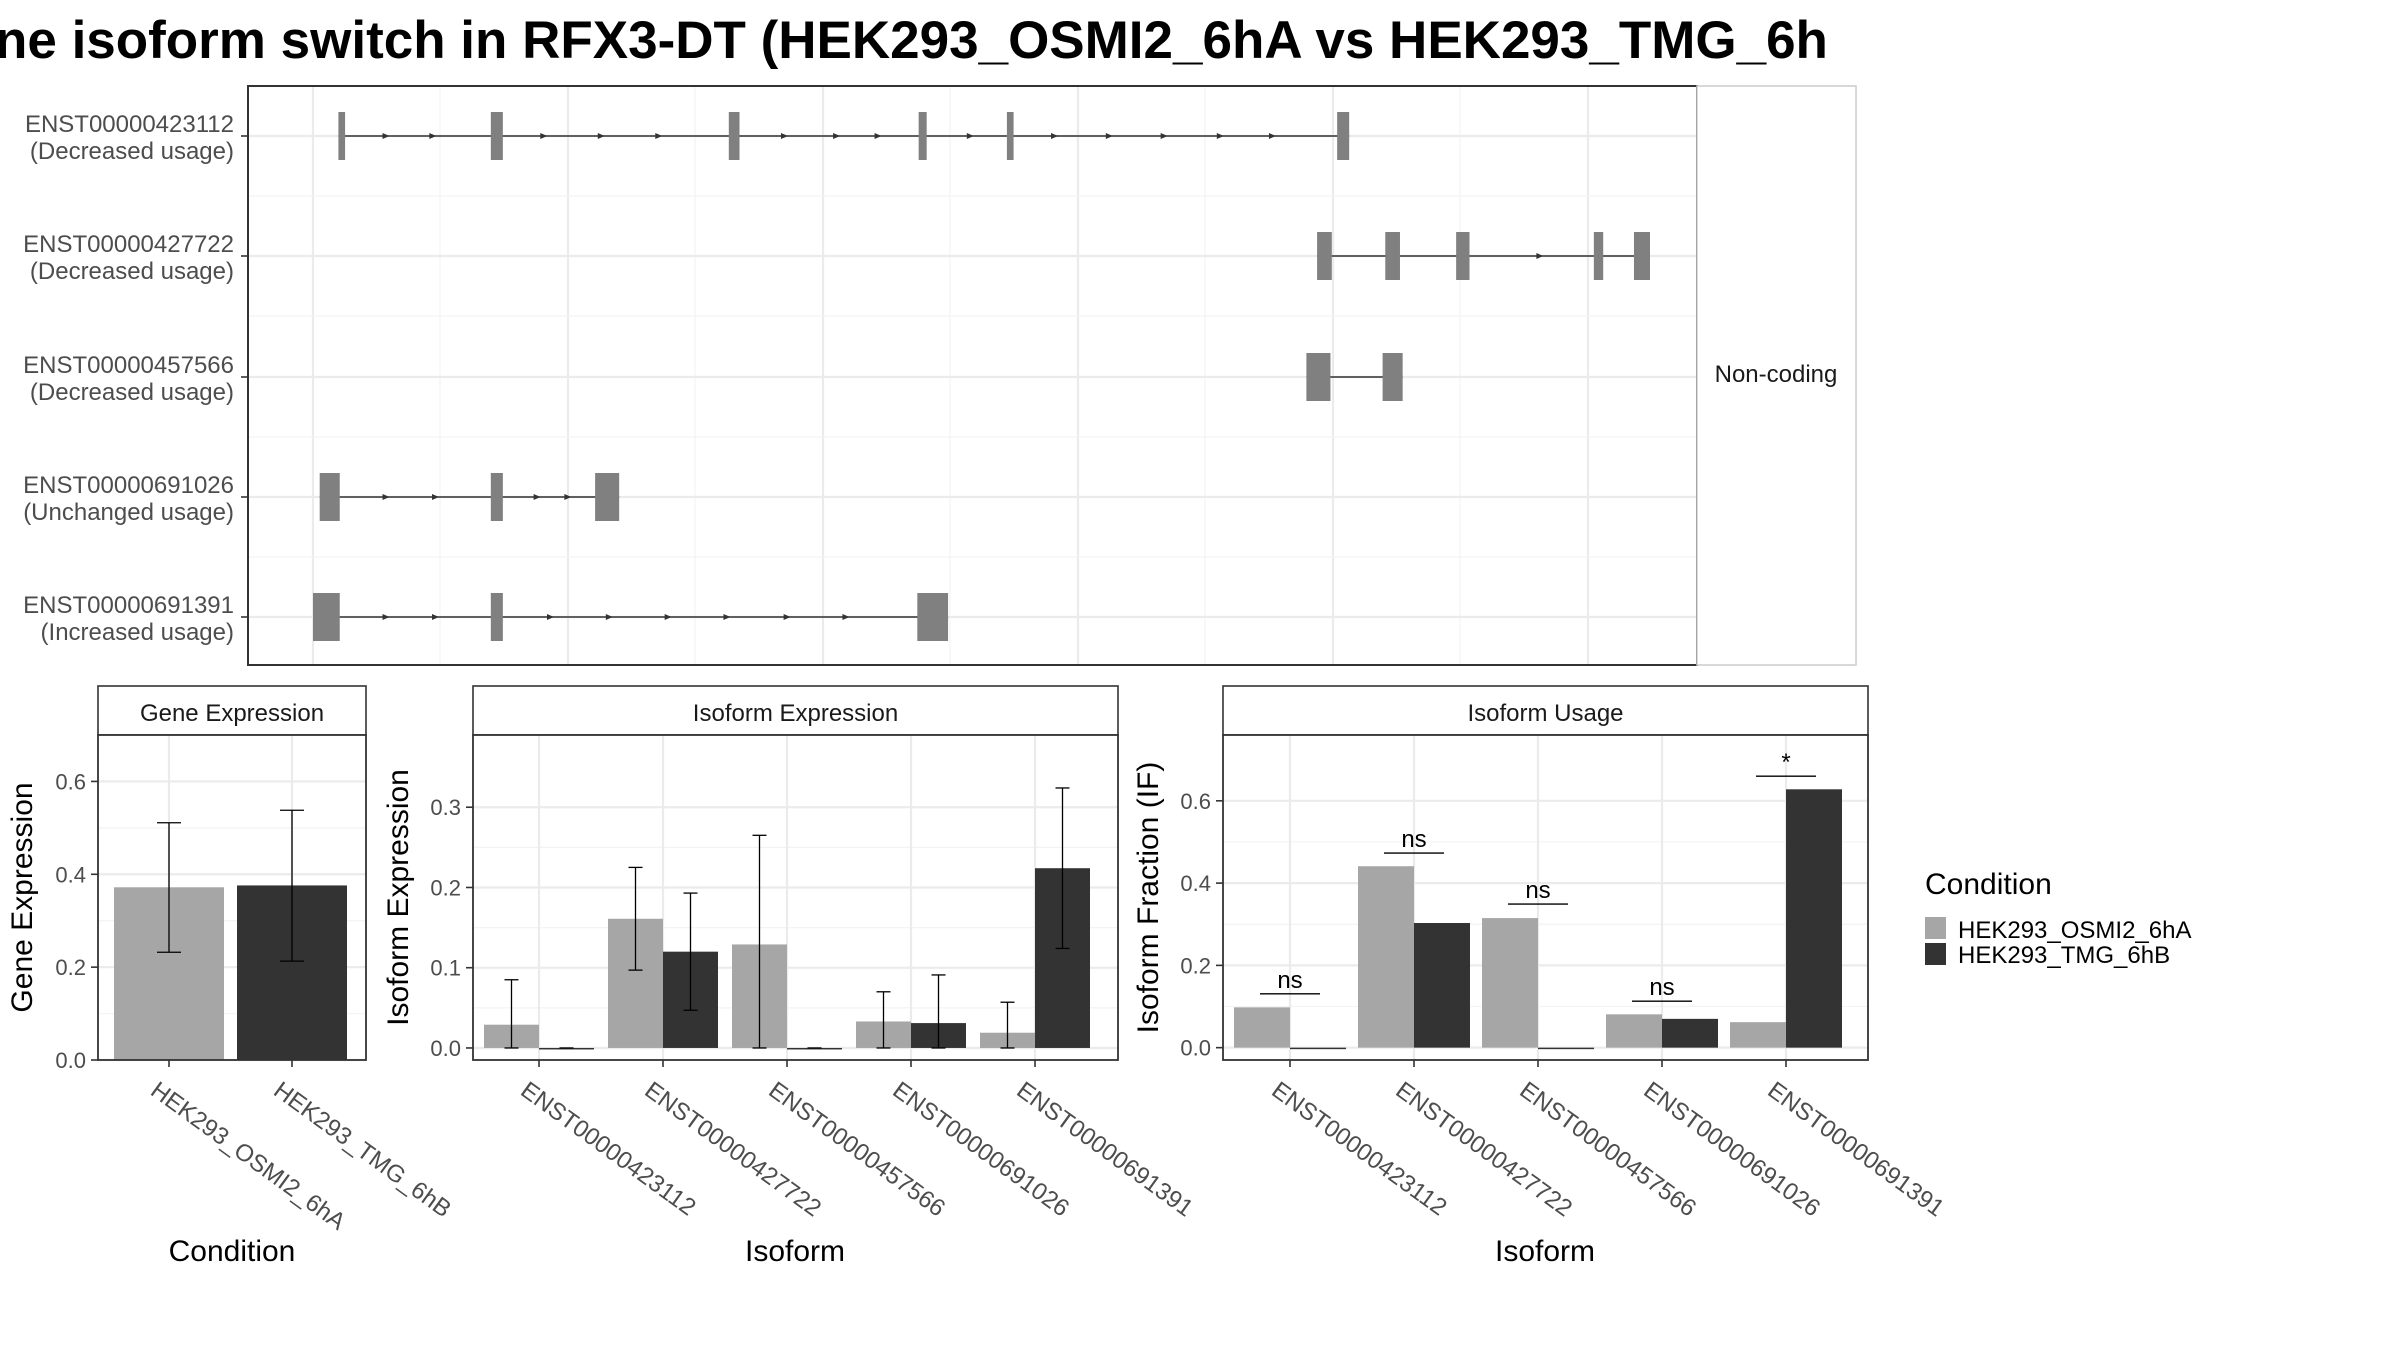 This screenshot has height=1350, width=2400. What do you see at coordinates (1785, 762) in the screenshot?
I see `significance-label: *` at bounding box center [1785, 762].